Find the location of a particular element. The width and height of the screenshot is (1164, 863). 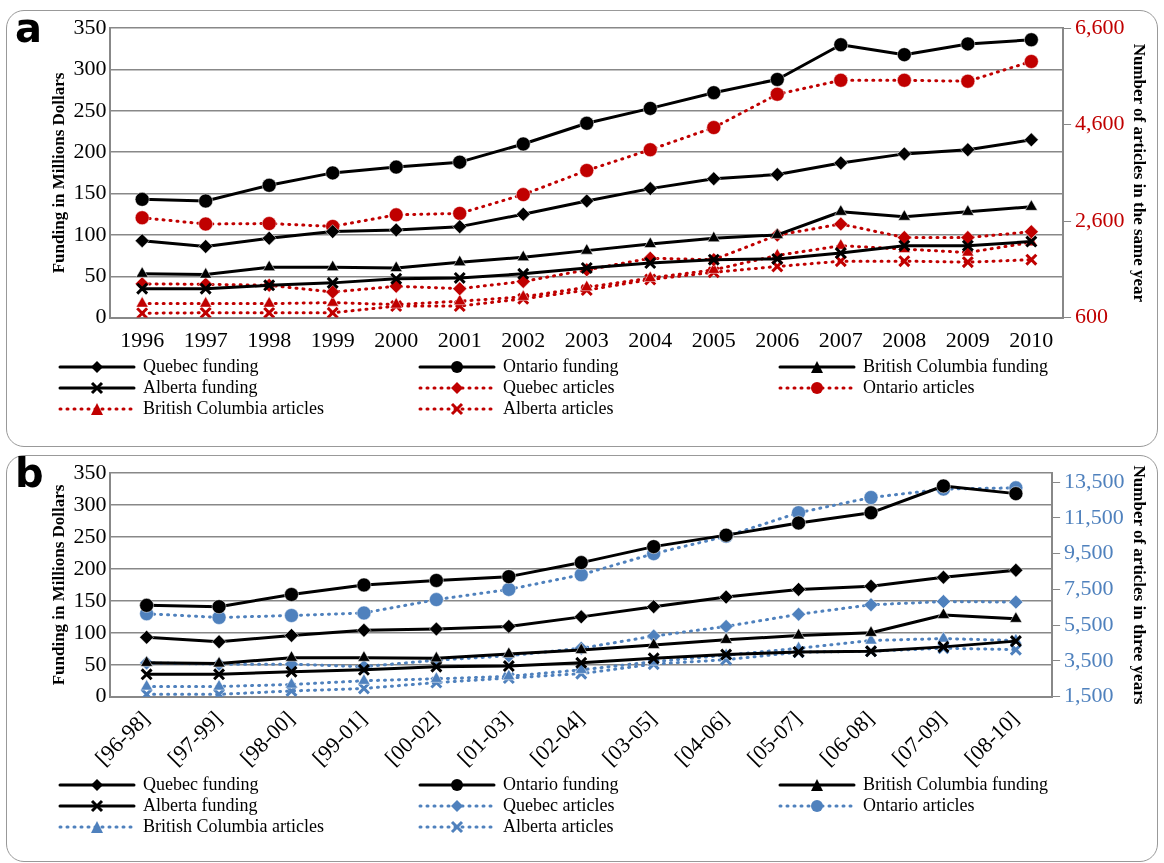

x-tick-label: 1996 is located at coordinates (142, 339).